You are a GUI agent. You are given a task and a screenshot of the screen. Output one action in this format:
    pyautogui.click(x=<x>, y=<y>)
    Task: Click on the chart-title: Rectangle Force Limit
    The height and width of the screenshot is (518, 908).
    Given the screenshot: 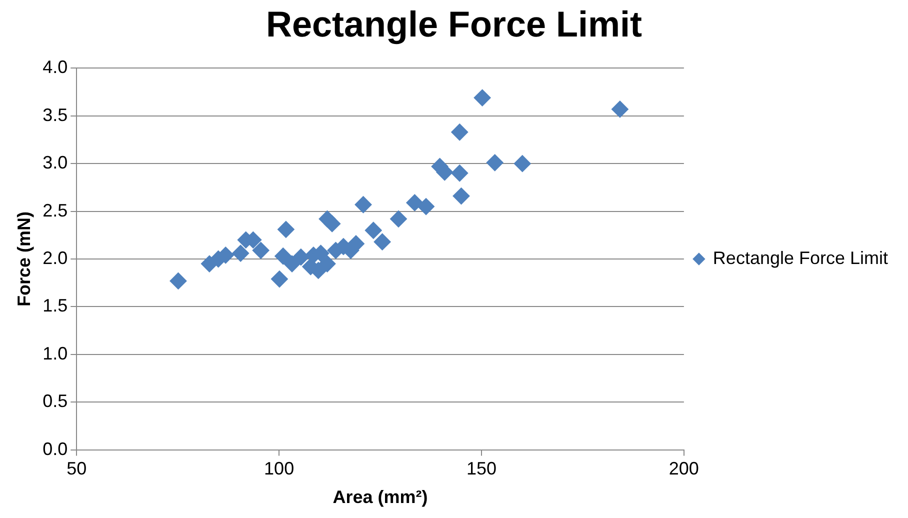 What is the action you would take?
    pyautogui.click(x=454, y=24)
    